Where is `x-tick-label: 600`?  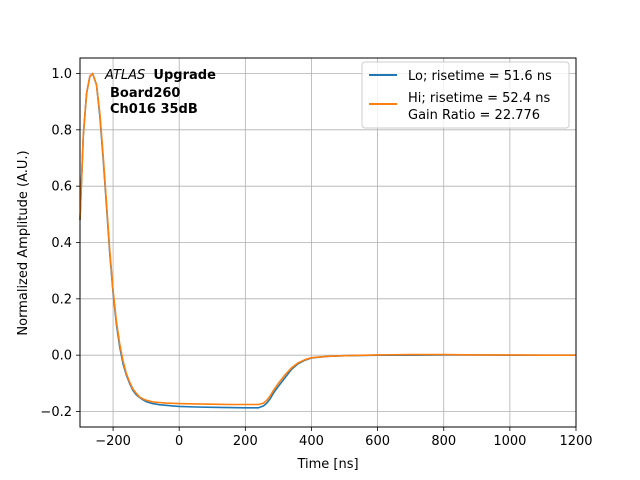
x-tick-label: 600 is located at coordinates (377, 441).